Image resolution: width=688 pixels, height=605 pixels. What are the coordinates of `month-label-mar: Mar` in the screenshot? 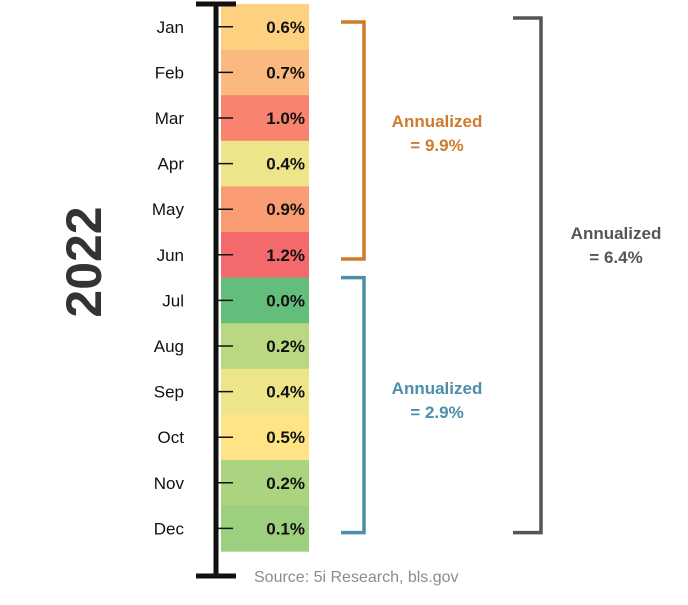 It's located at (170, 118).